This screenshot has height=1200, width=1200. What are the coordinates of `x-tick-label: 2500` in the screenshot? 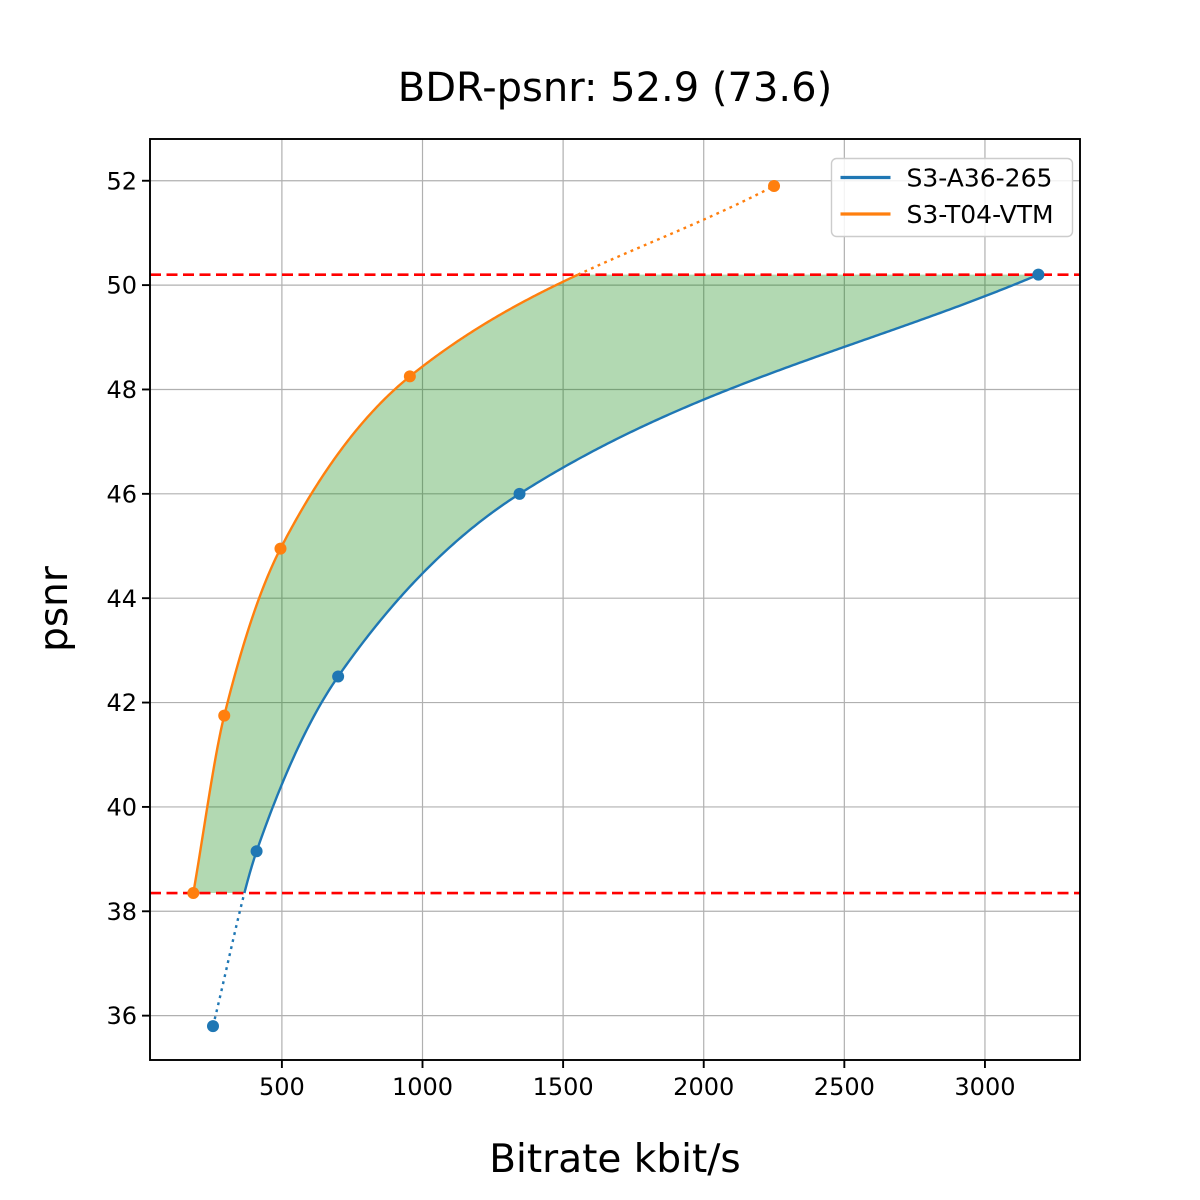 It's located at (844, 1087).